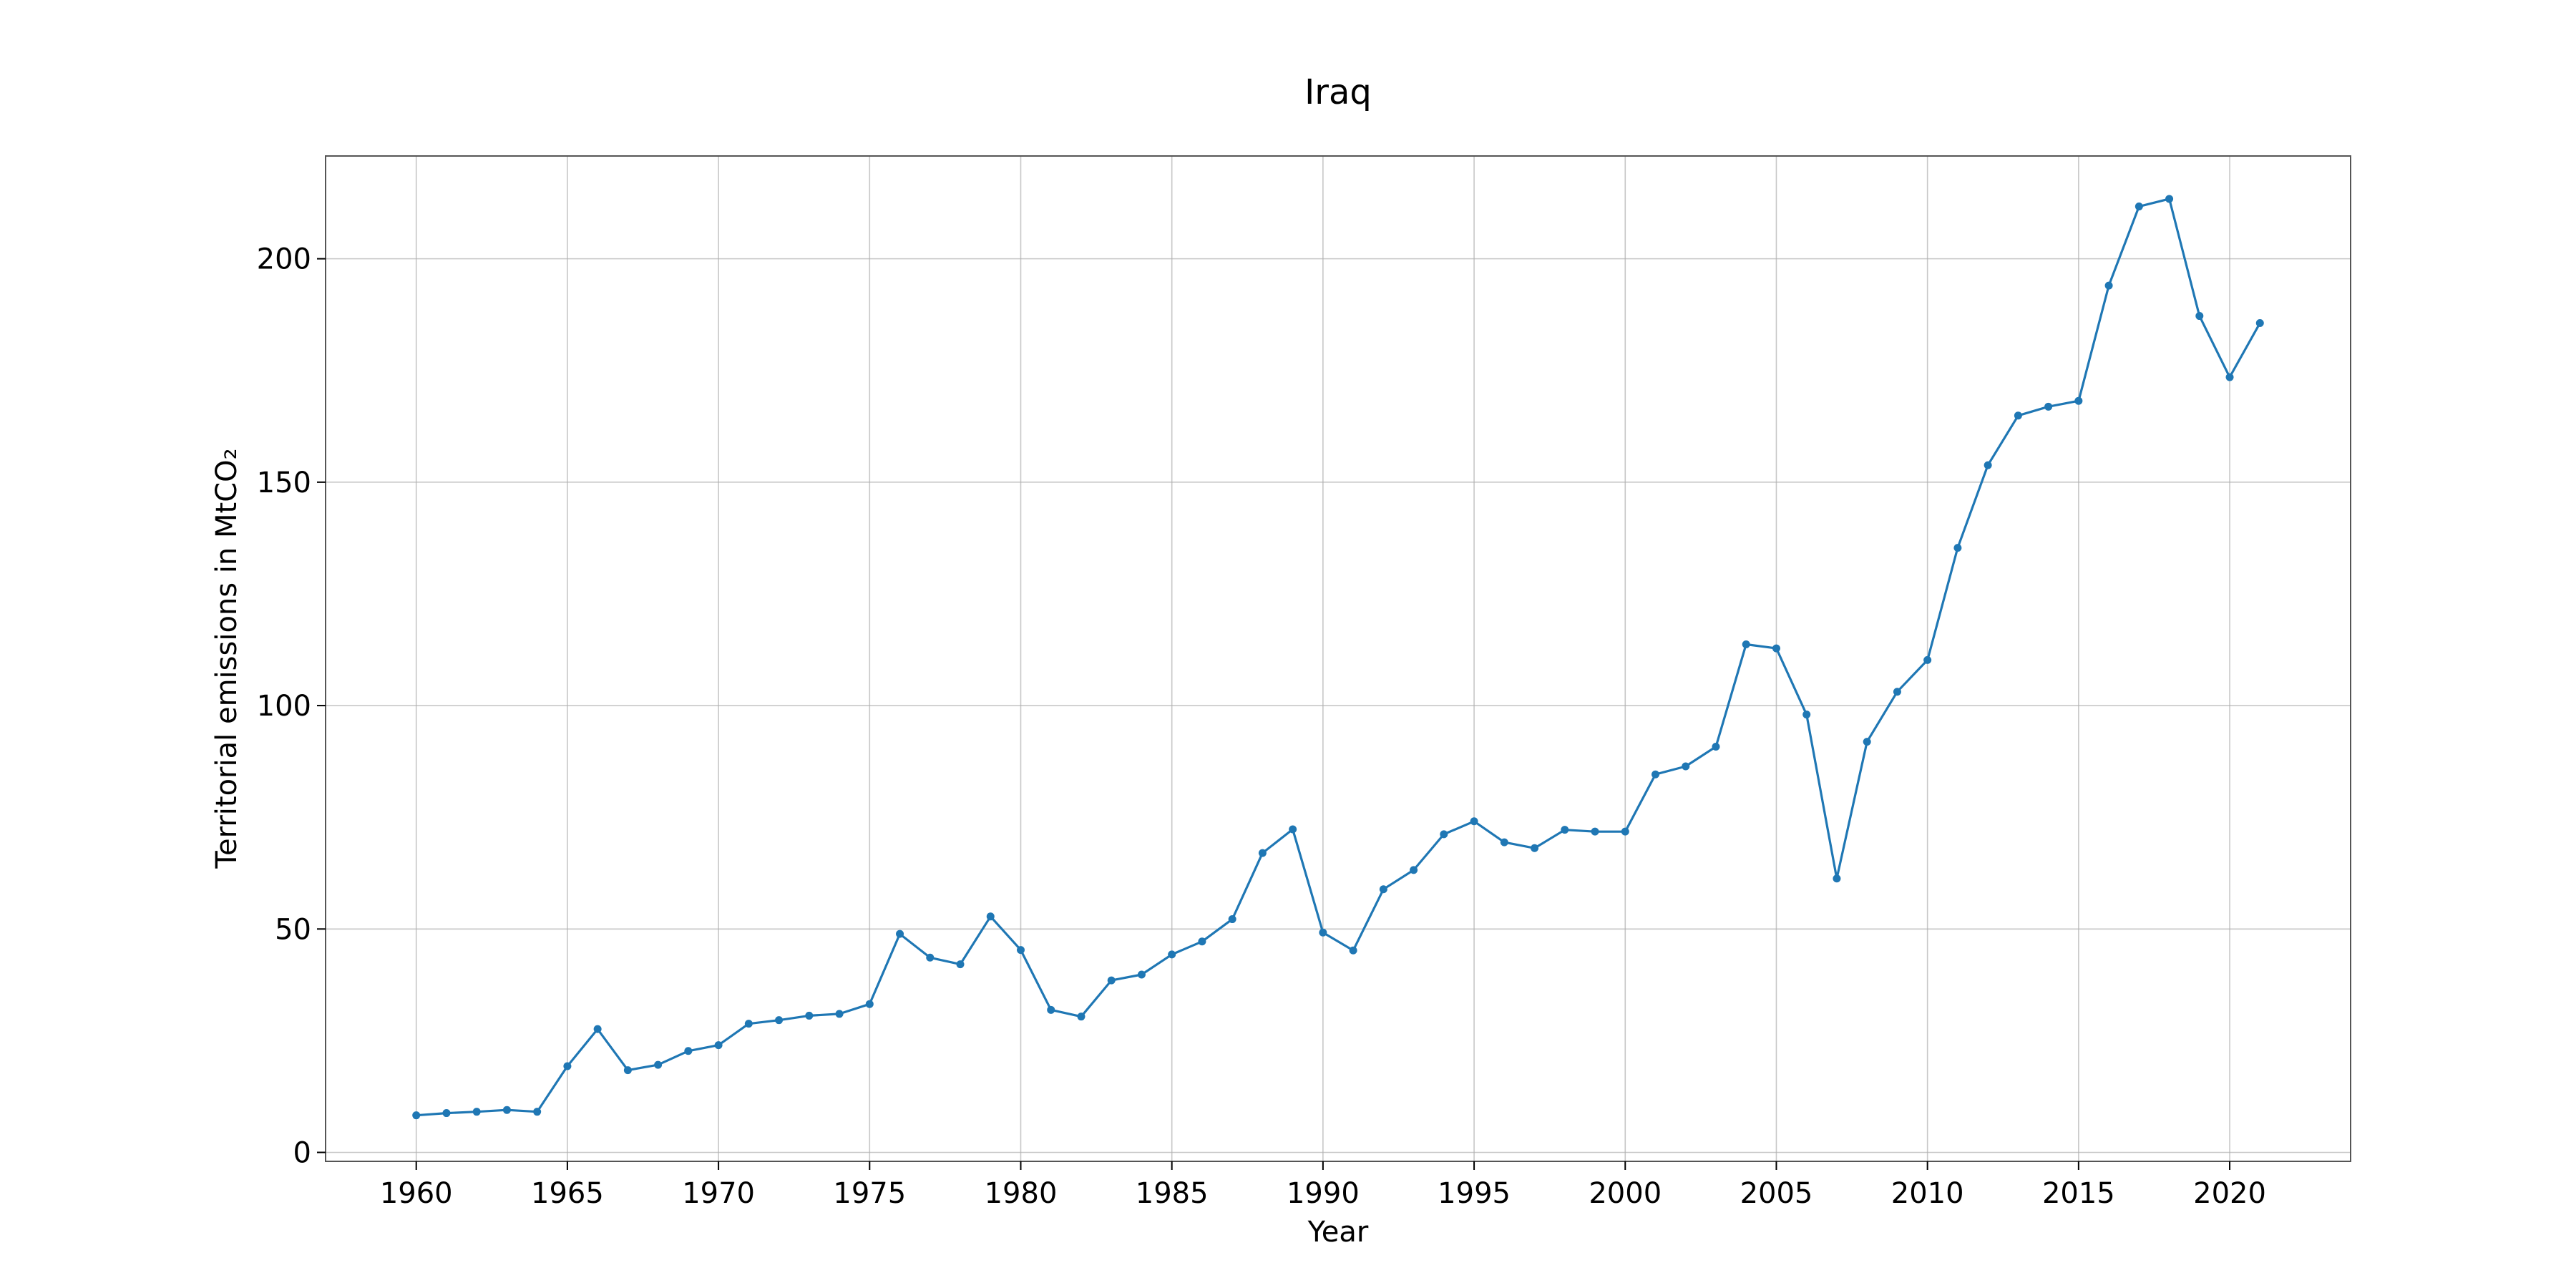  What do you see at coordinates (293, 929) in the screenshot?
I see `y-tick-label: 50` at bounding box center [293, 929].